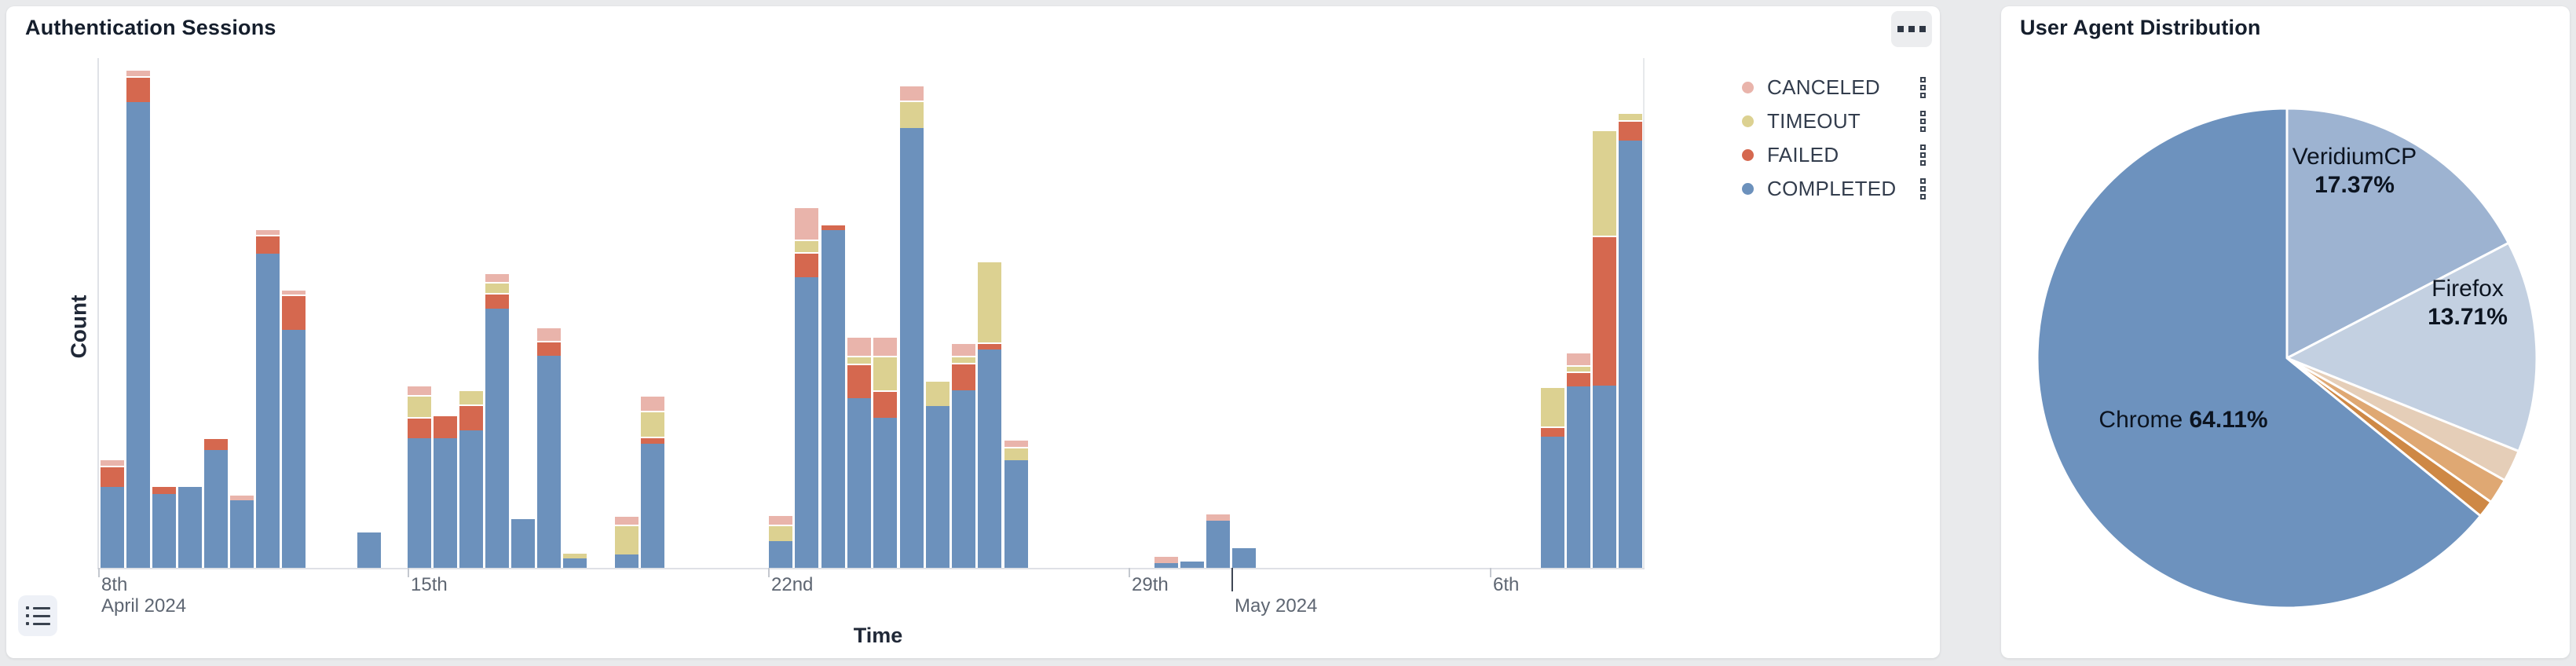  What do you see at coordinates (2183, 420) in the screenshot?
I see `pie-label-chrome: Chrome 64.11%` at bounding box center [2183, 420].